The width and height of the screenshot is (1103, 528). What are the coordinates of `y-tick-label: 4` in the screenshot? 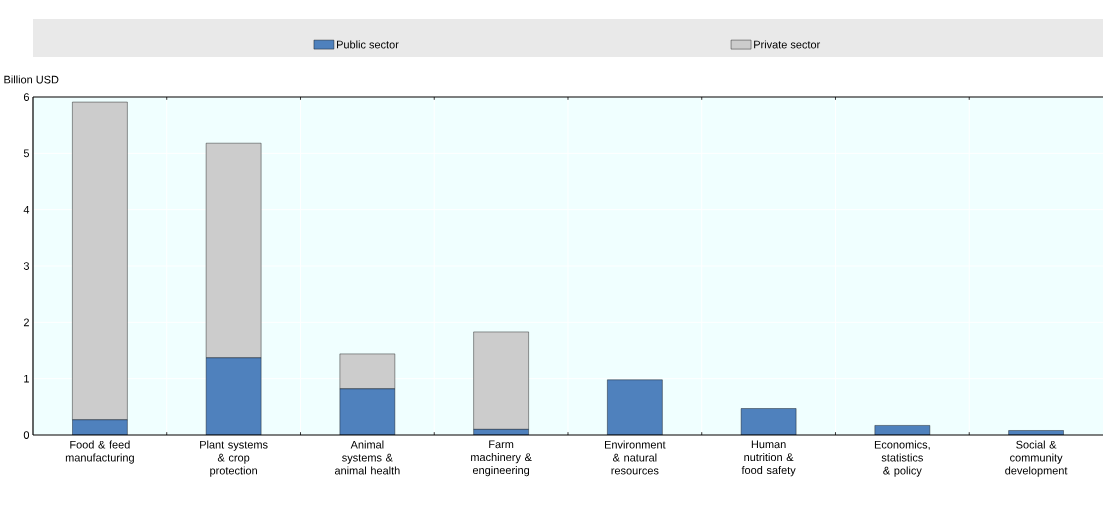 It's located at (26, 209).